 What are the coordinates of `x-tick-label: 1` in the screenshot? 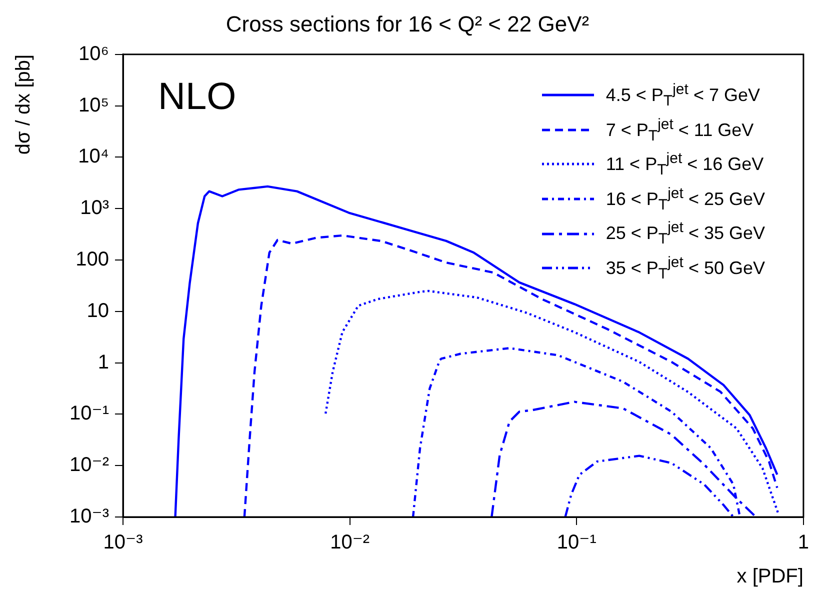 It's located at (803, 543).